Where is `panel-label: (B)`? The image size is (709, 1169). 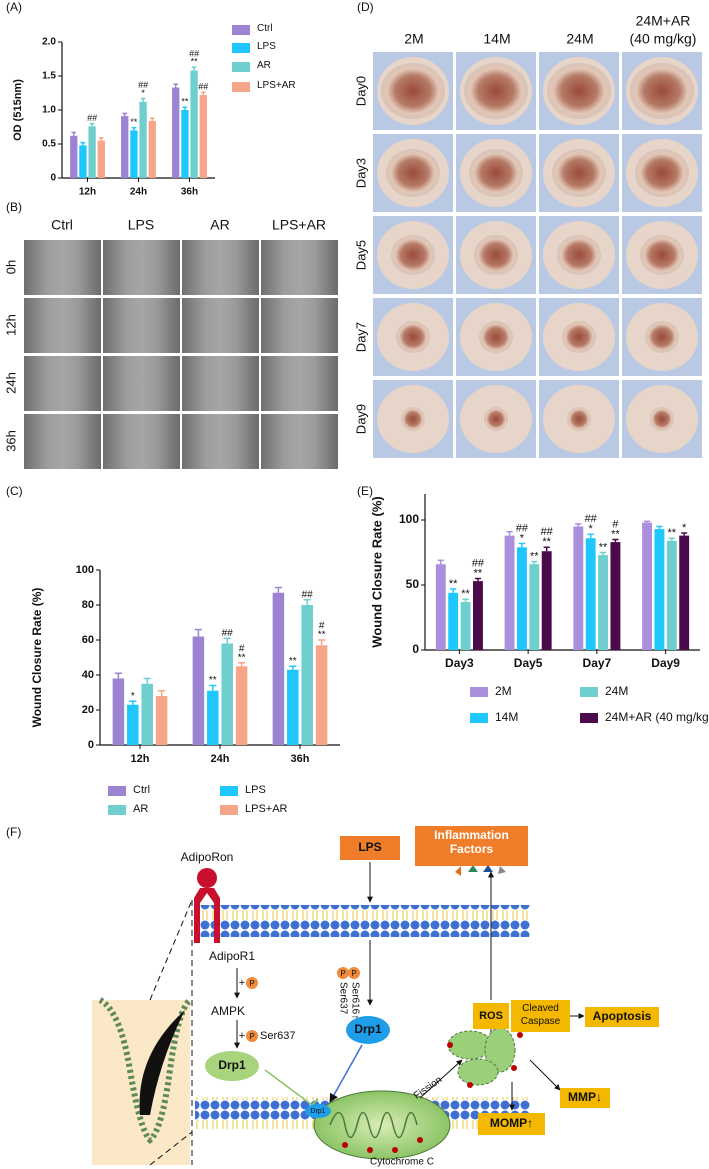 panel-label: (B) is located at coordinates (14, 207).